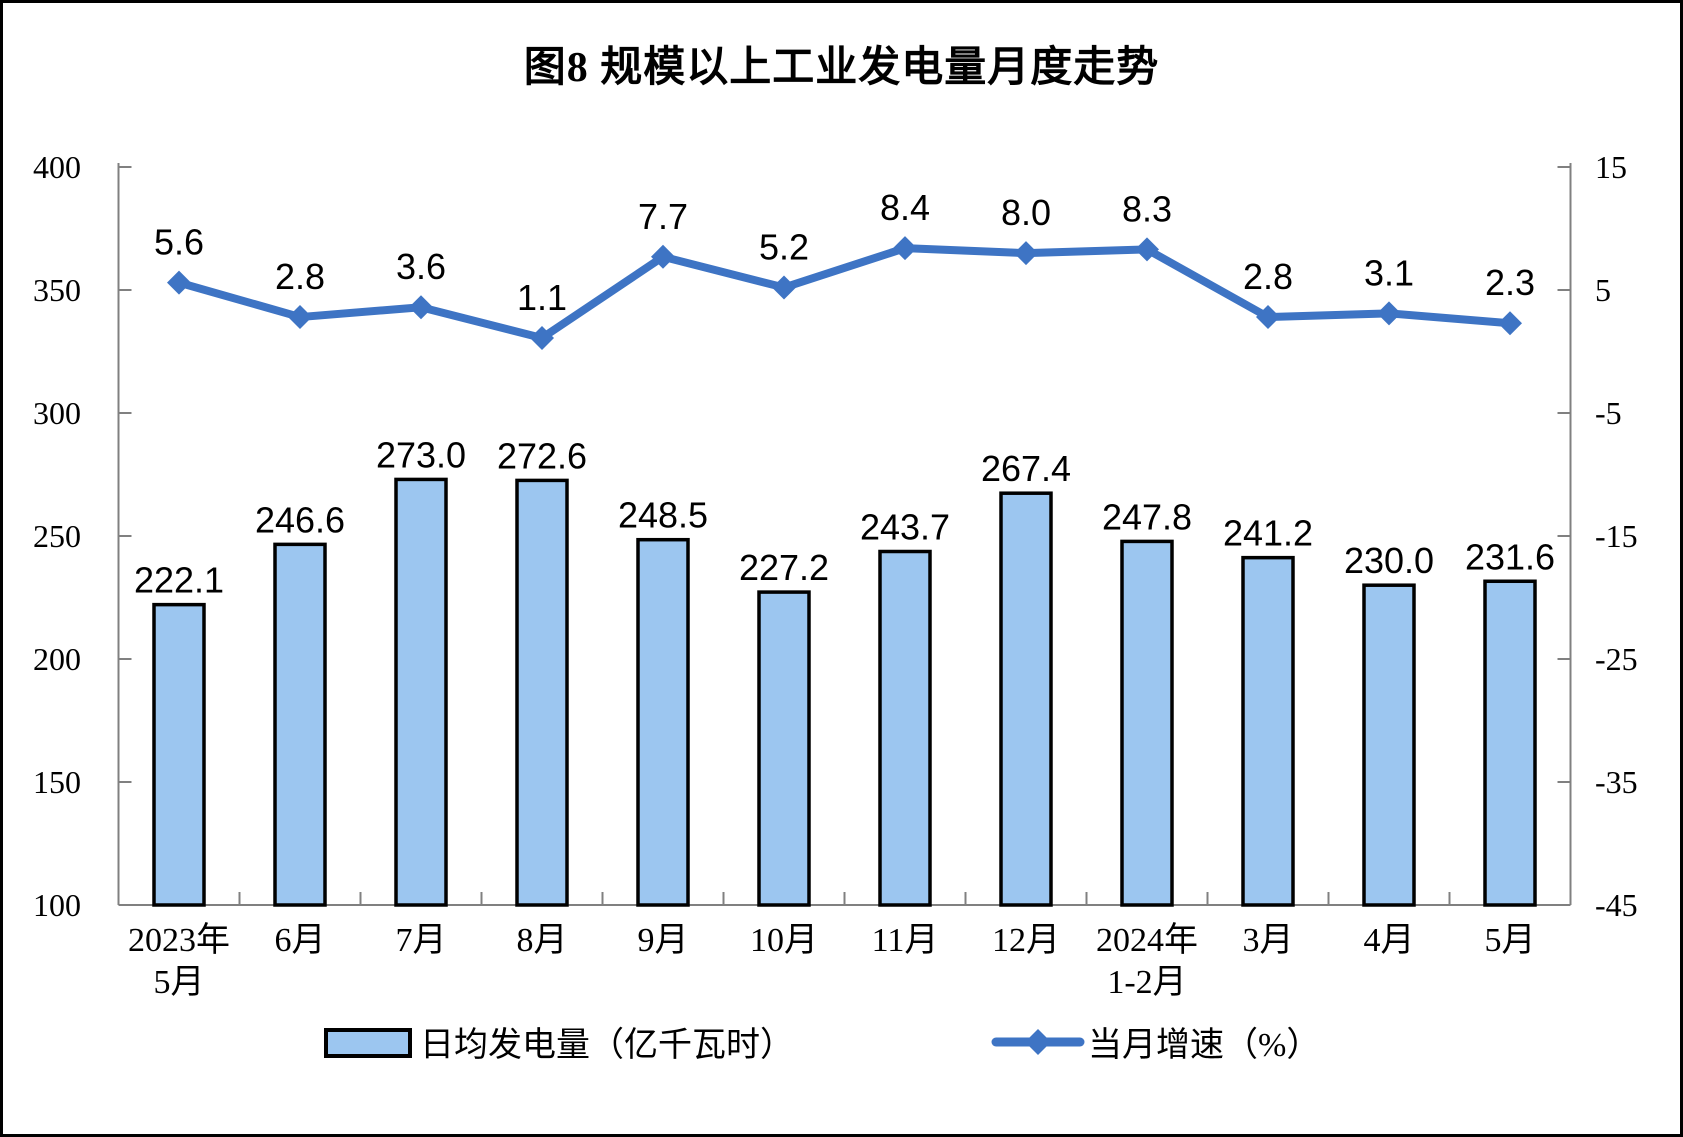 This screenshot has width=1683, height=1137. Describe the element at coordinates (1147, 940) in the screenshot. I see `x-axis-label: 2024年` at that location.